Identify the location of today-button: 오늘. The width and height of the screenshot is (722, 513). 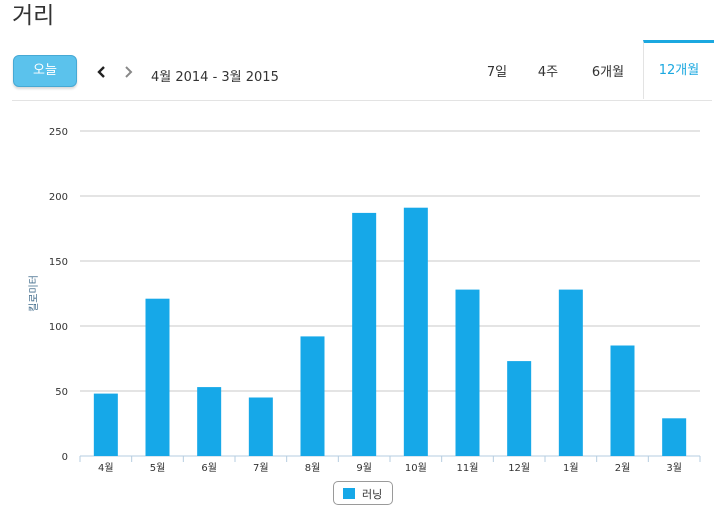
(45, 71).